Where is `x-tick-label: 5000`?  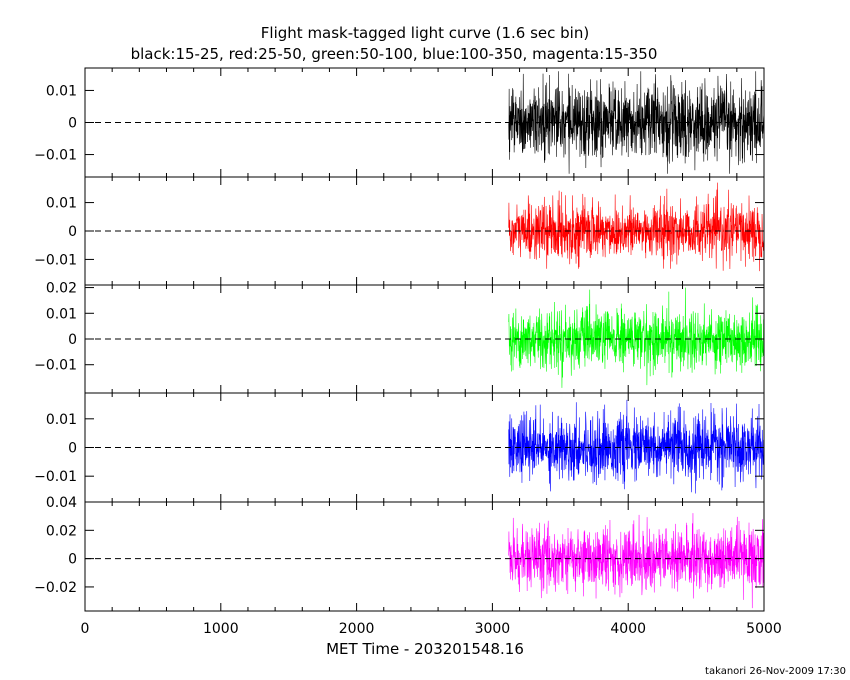
x-tick-label: 5000 is located at coordinates (764, 629).